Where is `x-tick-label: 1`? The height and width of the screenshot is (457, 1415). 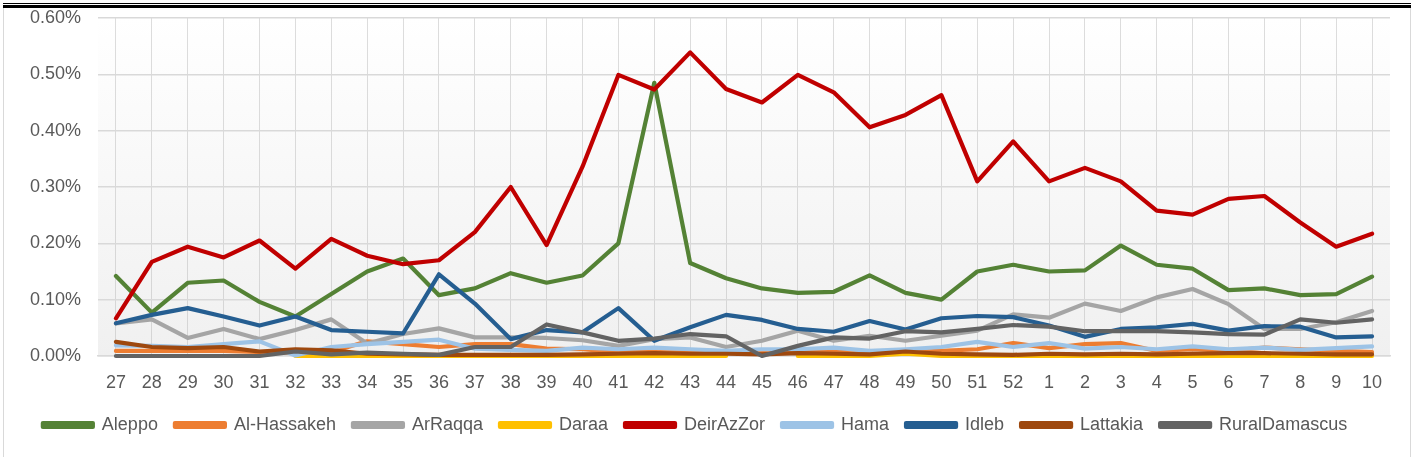
x-tick-label: 1 is located at coordinates (1049, 381).